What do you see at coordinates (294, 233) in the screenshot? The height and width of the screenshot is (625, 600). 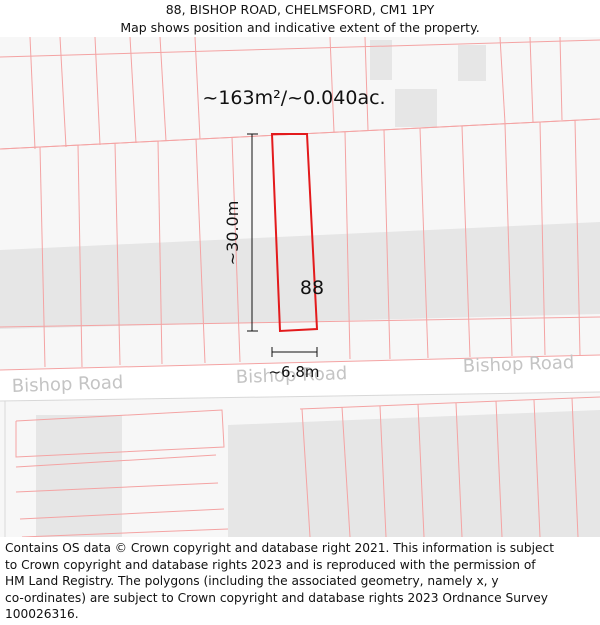 I see `property-parcel-outline` at bounding box center [294, 233].